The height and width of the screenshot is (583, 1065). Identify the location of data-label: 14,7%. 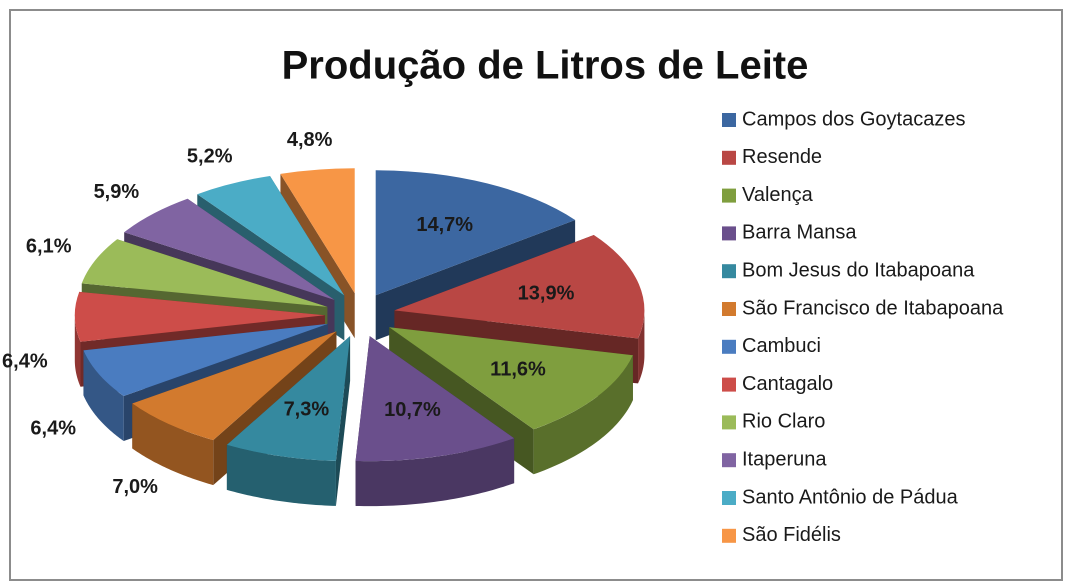
(444, 225).